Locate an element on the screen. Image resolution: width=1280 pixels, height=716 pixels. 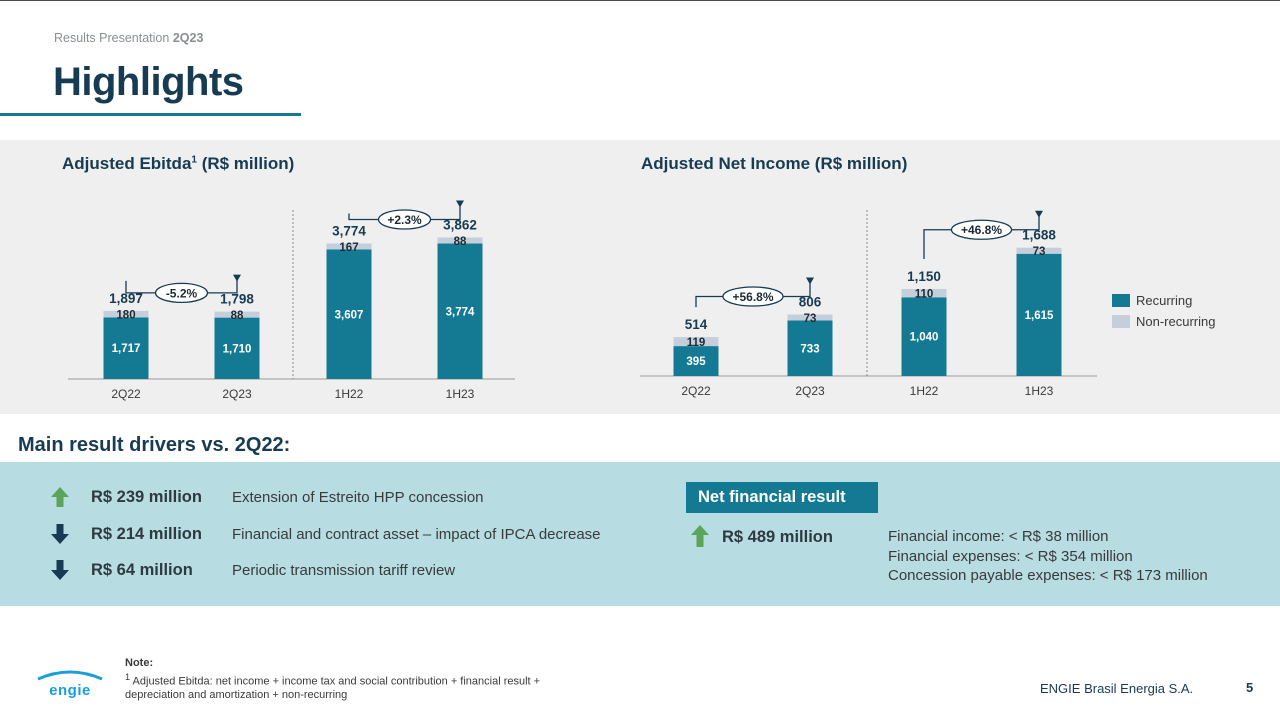
total-value-label: 1,798 is located at coordinates (237, 299).